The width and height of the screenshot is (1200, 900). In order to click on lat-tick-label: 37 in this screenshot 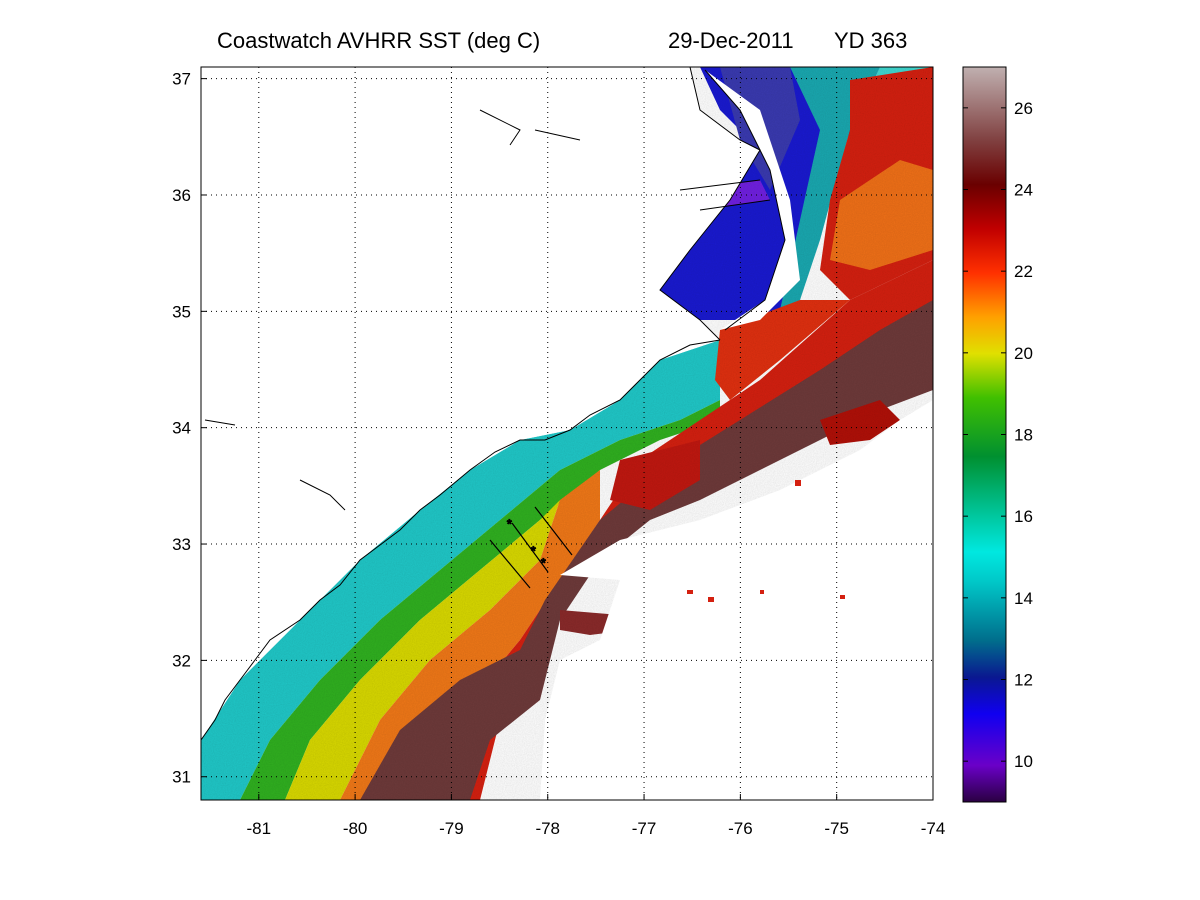, I will do `click(181, 79)`.